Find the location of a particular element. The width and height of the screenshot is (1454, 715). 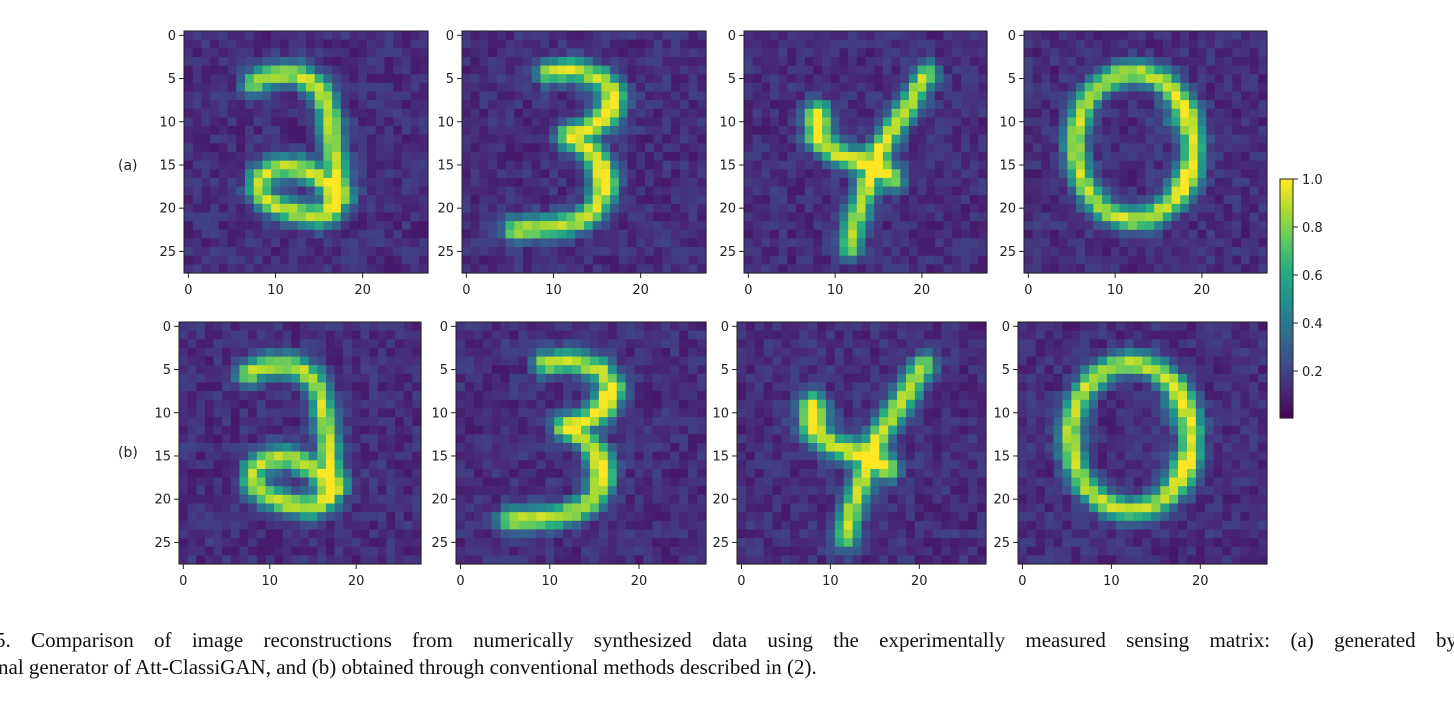

panel-row2-digit-3: 0 5 10 15 20 25 0 10 20 is located at coordinates (569, 454).